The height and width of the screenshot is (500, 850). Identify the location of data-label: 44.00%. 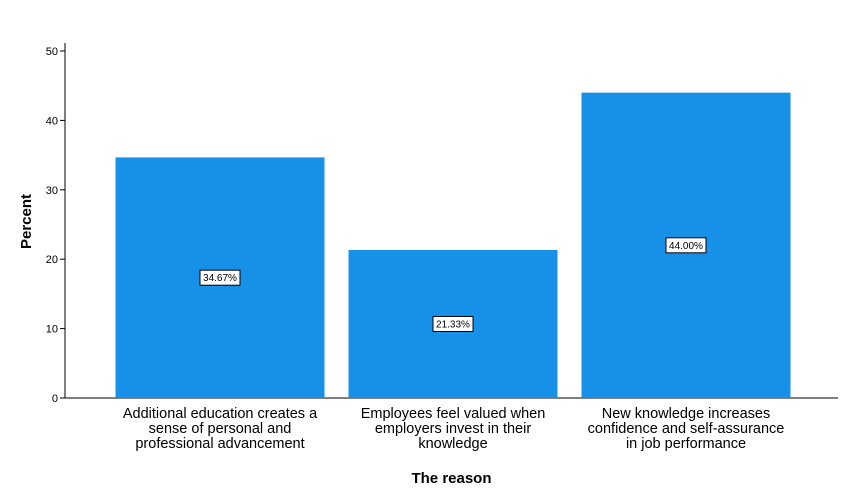
(686, 246).